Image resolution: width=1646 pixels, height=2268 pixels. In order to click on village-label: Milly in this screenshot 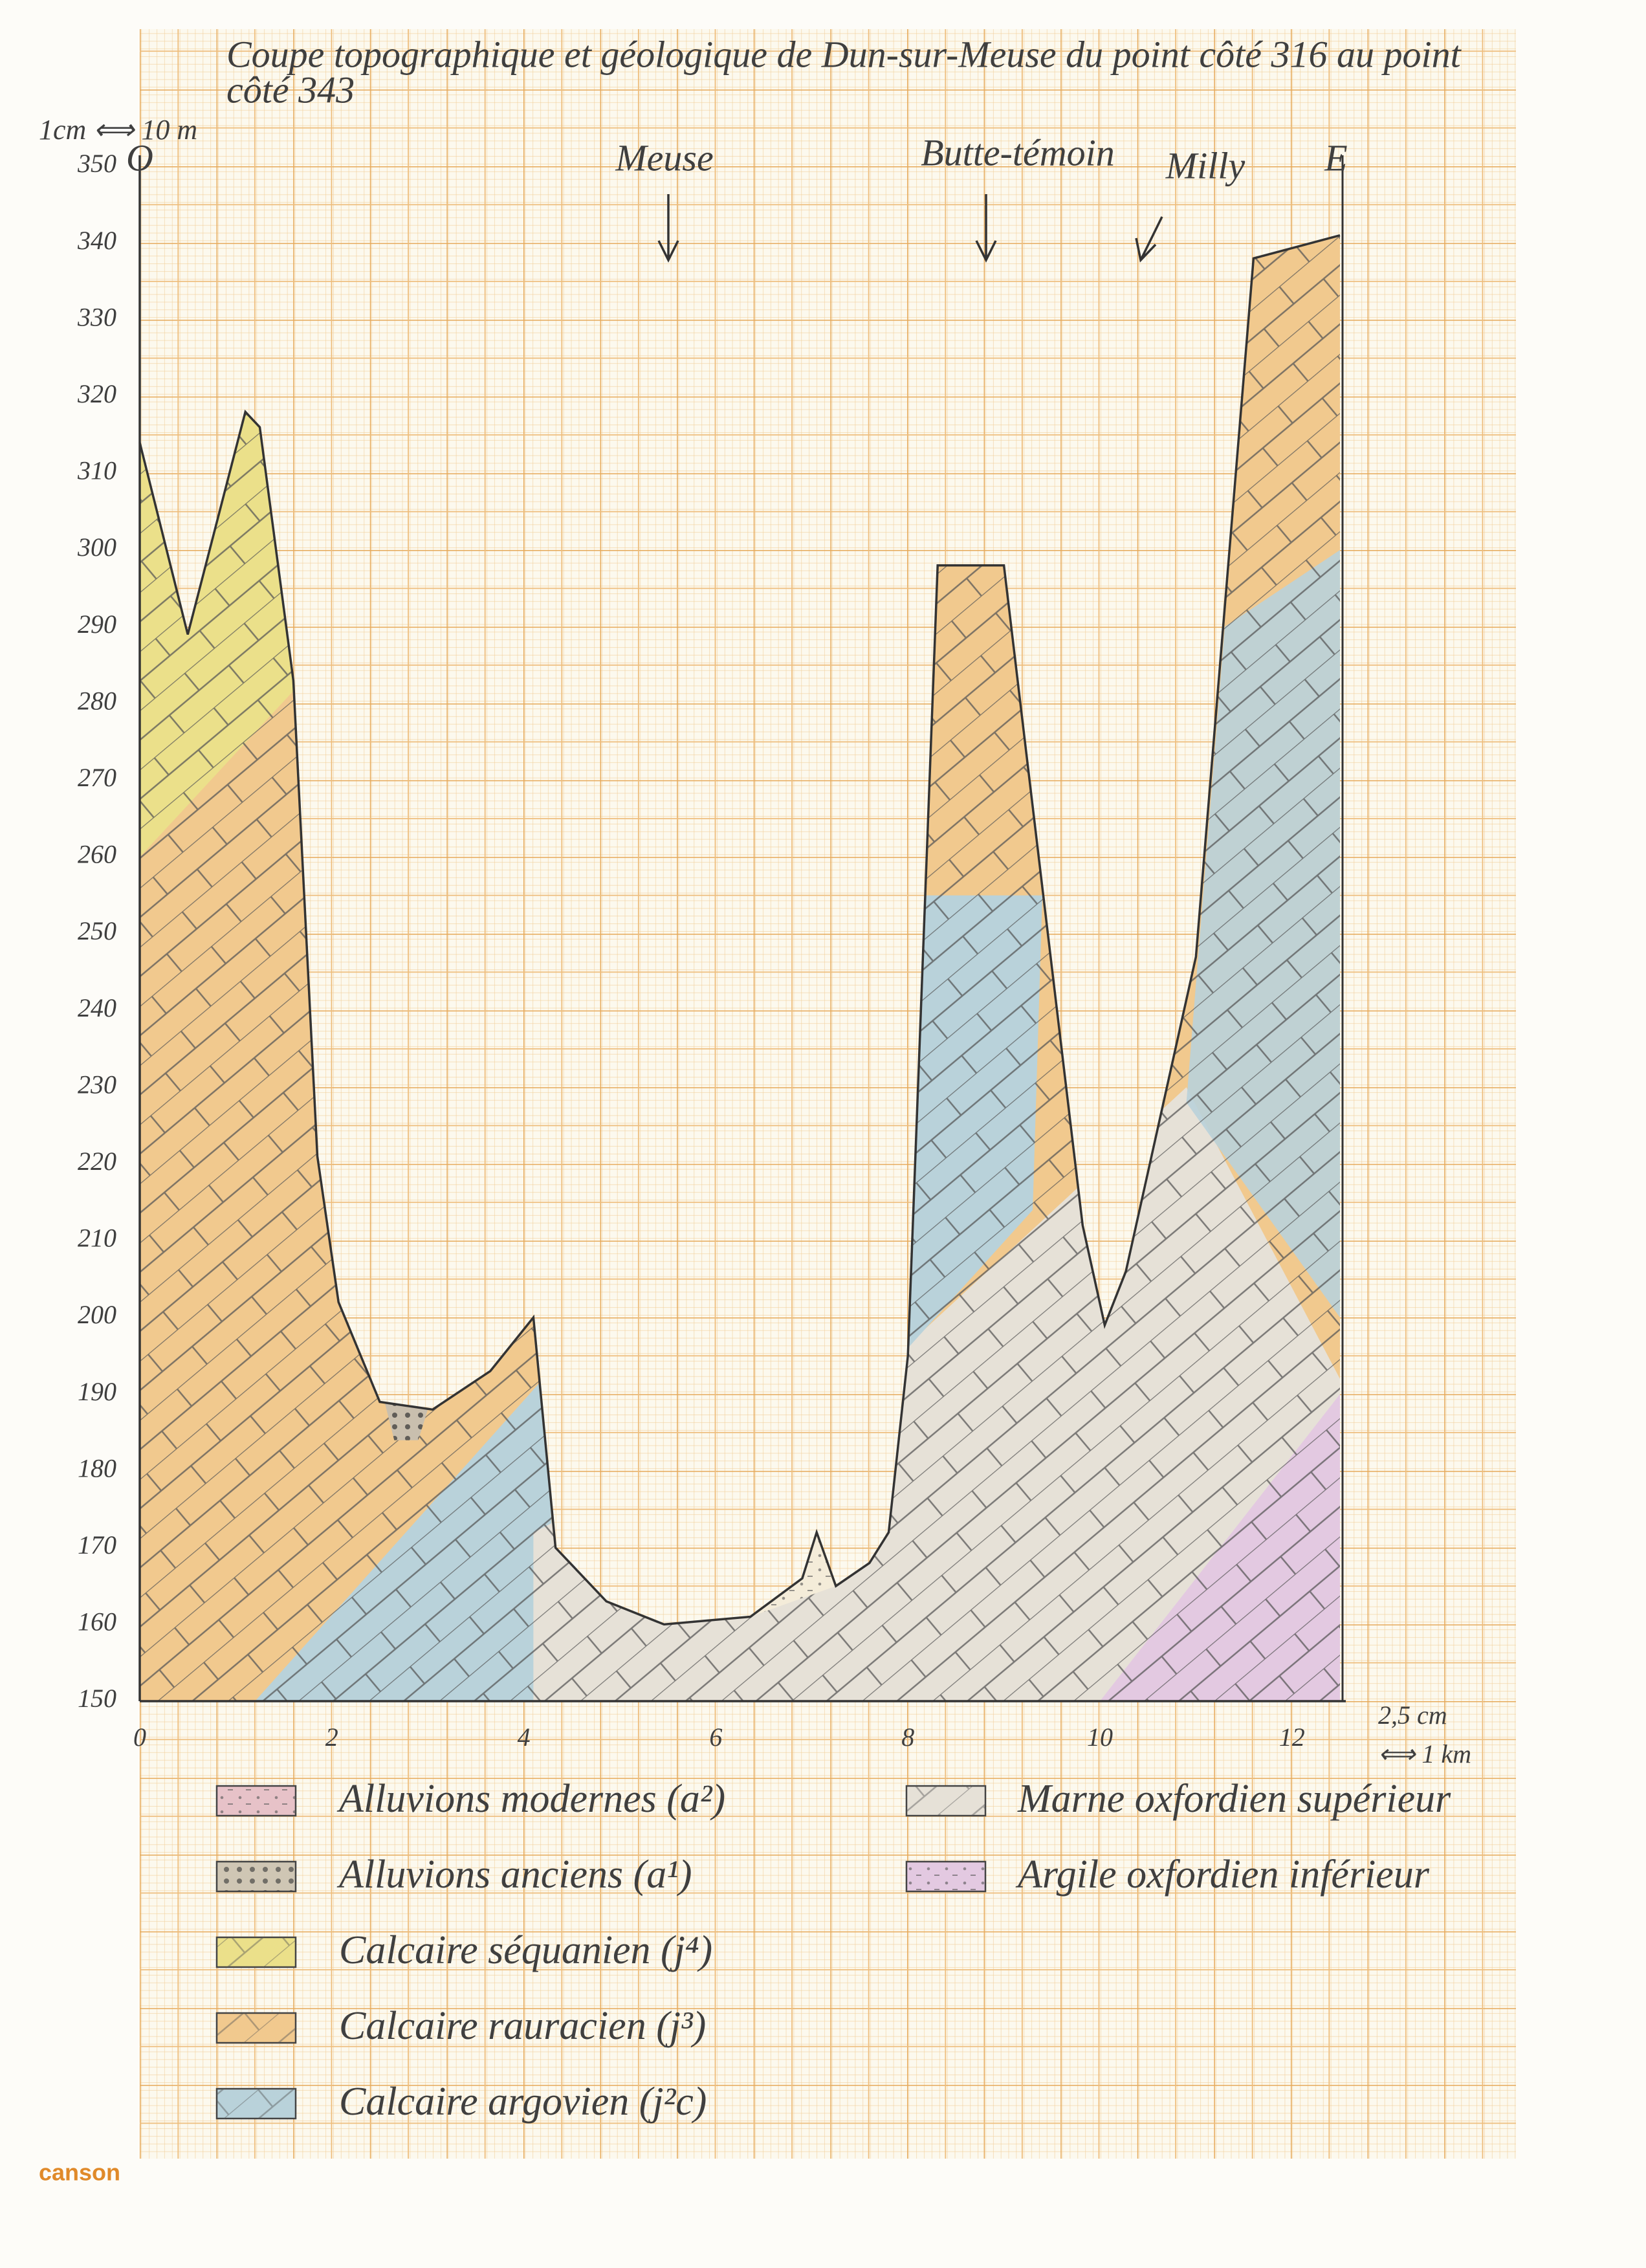, I will do `click(1205, 165)`.